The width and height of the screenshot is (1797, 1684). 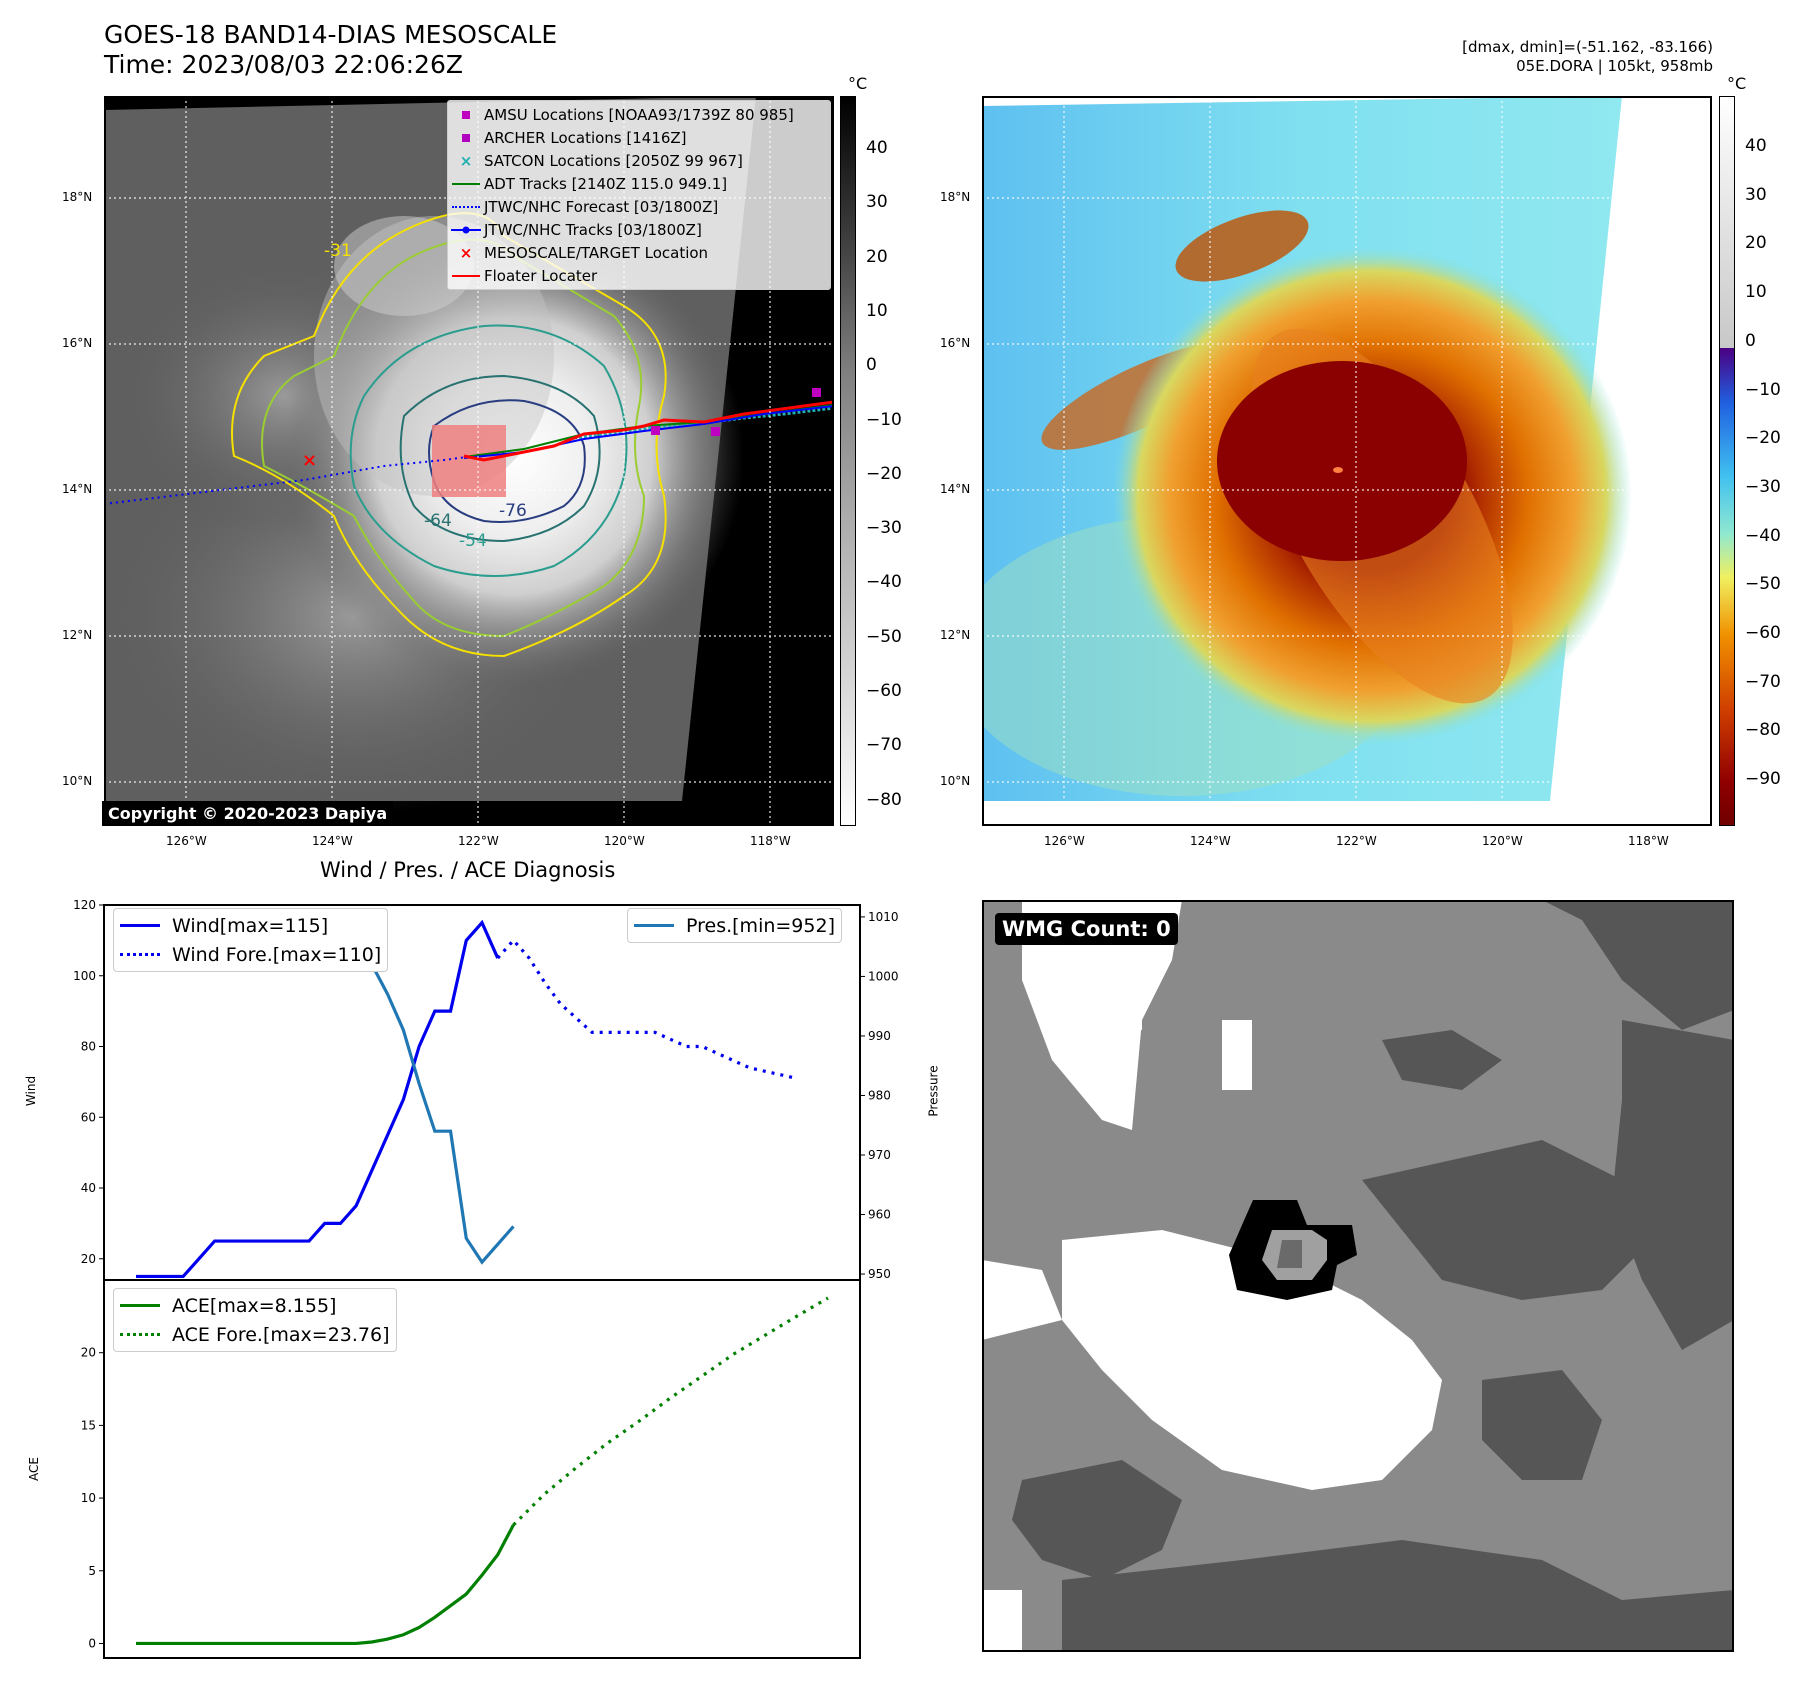 What do you see at coordinates (933, 1091) in the screenshot?
I see `pressure-axis-label: Pressure` at bounding box center [933, 1091].